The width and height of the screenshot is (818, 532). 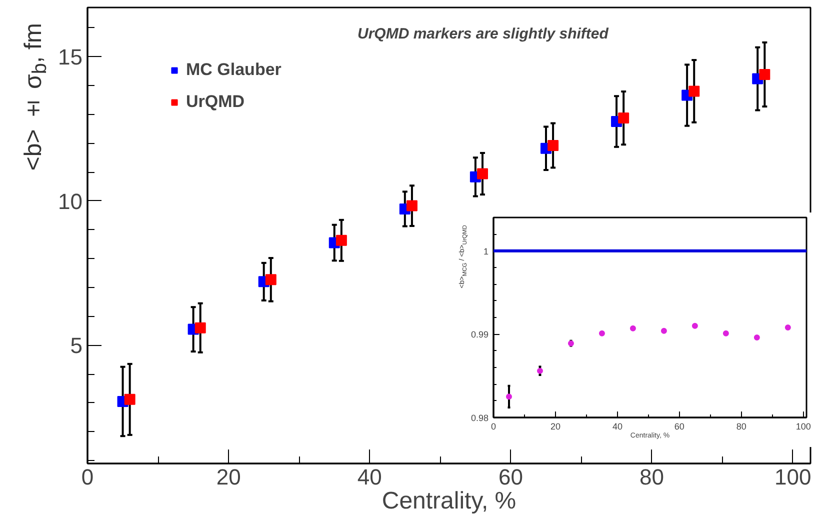 What do you see at coordinates (449, 501) in the screenshot?
I see `x-axis-title: Centrality, %` at bounding box center [449, 501].